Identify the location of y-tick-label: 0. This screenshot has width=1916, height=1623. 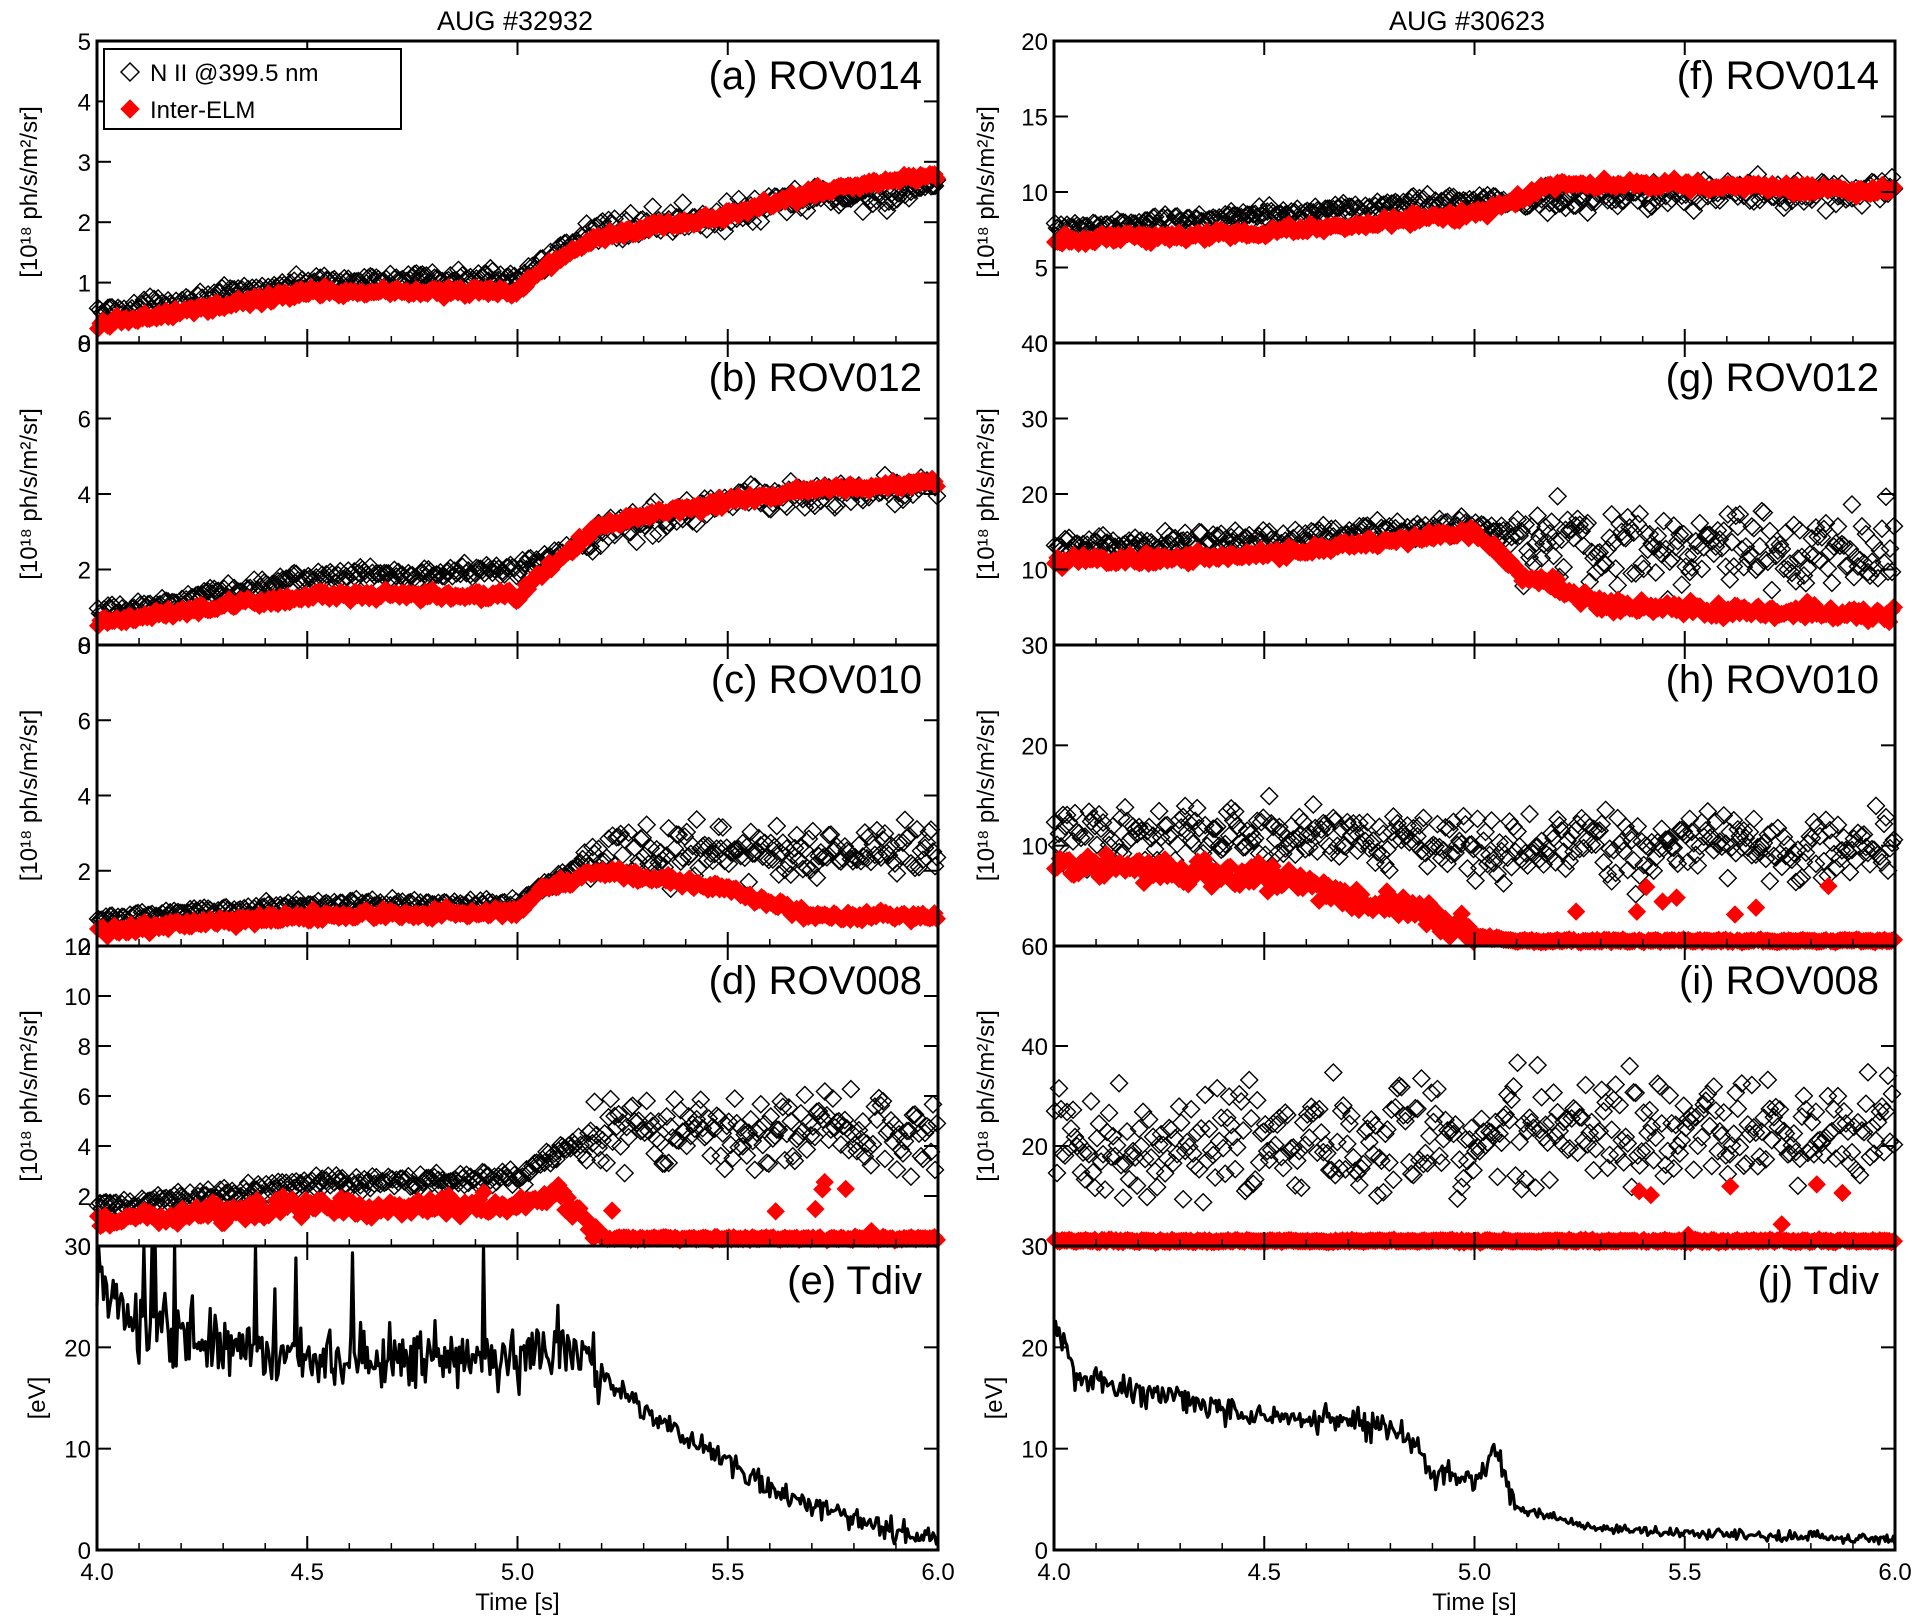
(84, 344).